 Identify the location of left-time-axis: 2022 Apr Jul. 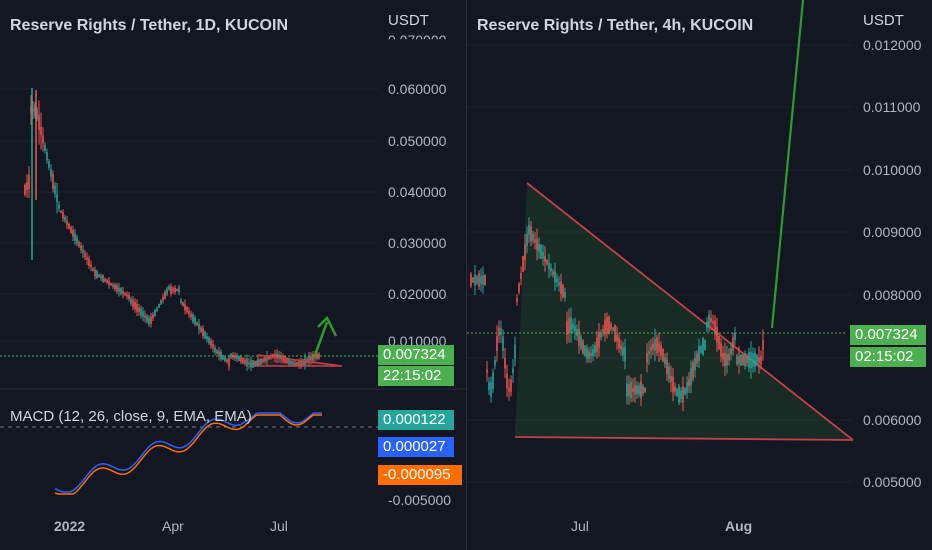
(171, 526).